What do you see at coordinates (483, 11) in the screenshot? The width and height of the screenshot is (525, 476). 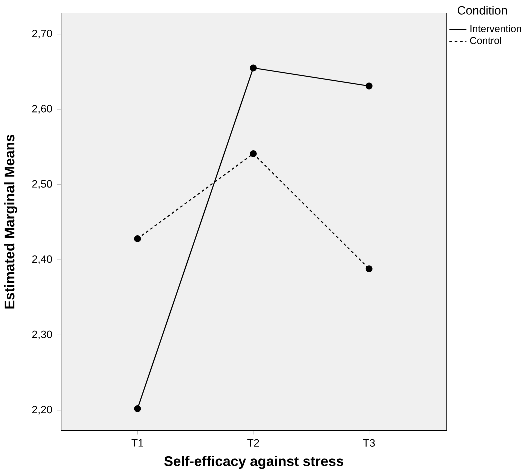 I see `legend-title: Condition` at bounding box center [483, 11].